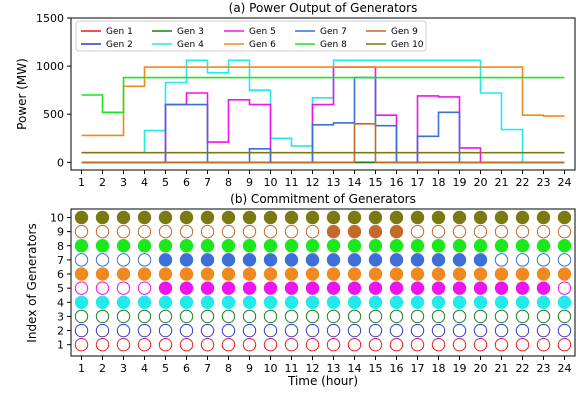 The width and height of the screenshot is (576, 395). Describe the element at coordinates (60, 345) in the screenshot. I see `commitment-y-tick-label: 1` at that location.